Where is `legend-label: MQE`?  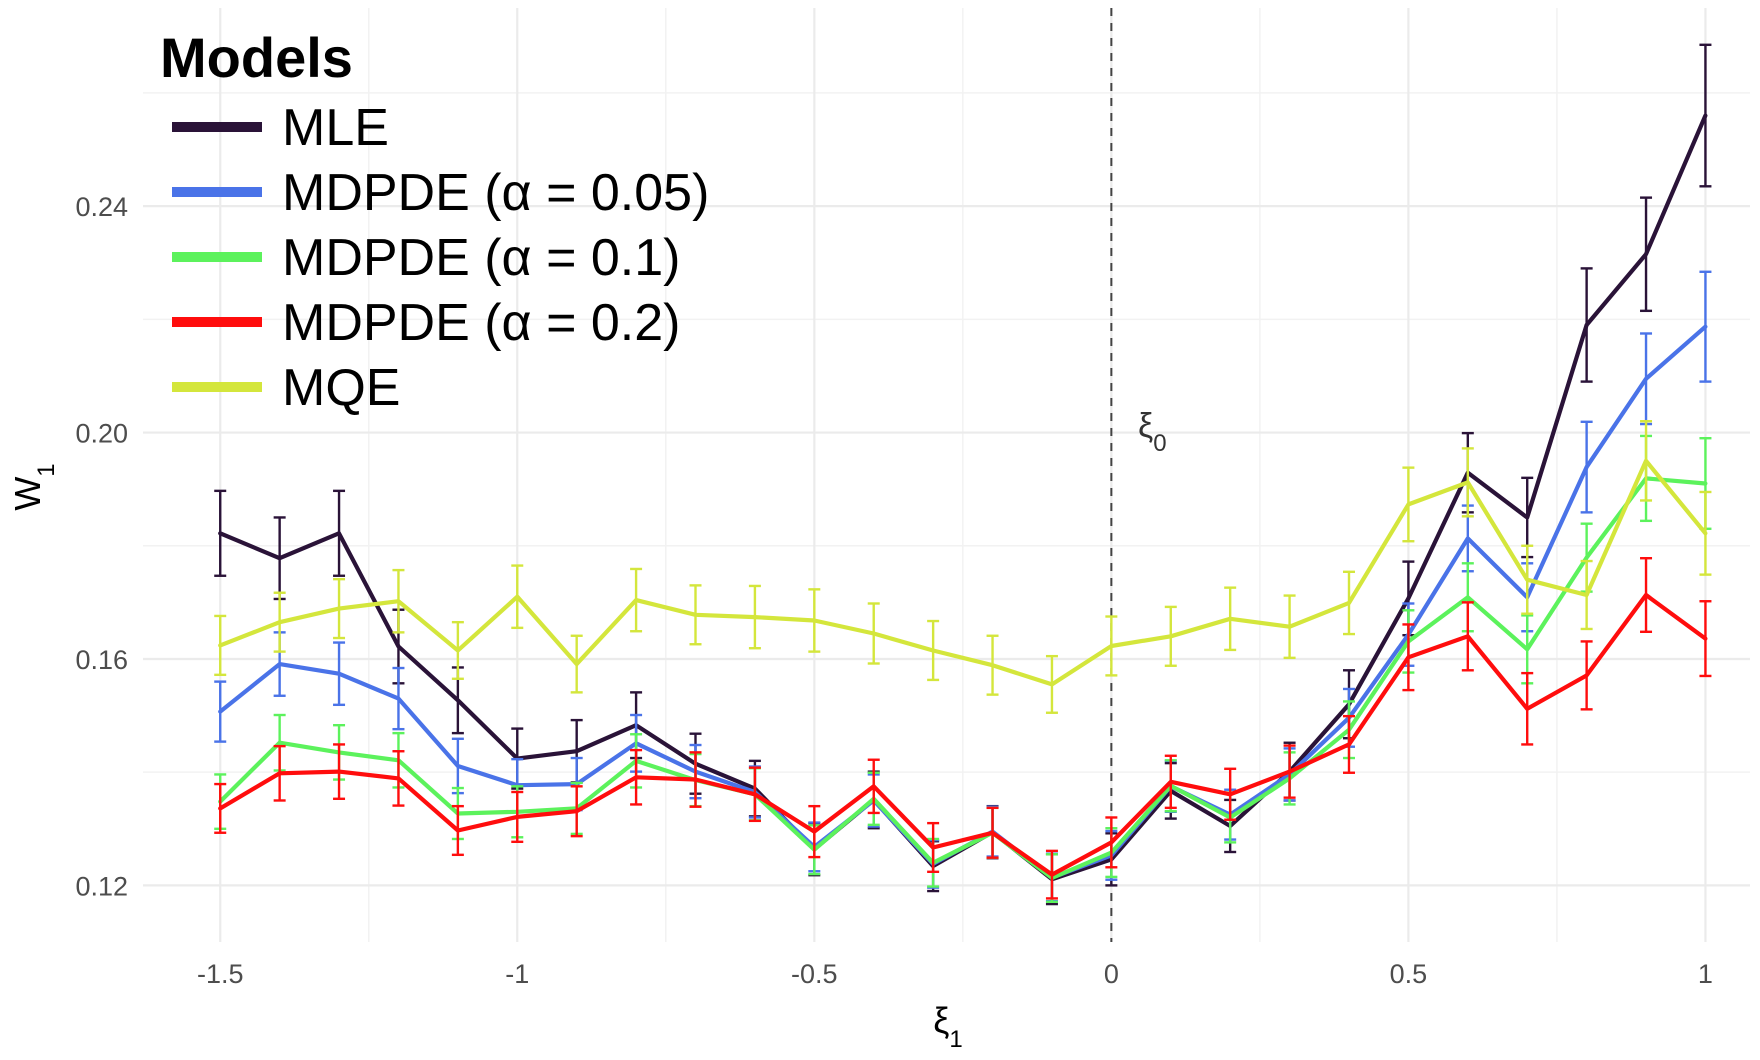 legend-label: MQE is located at coordinates (341, 388).